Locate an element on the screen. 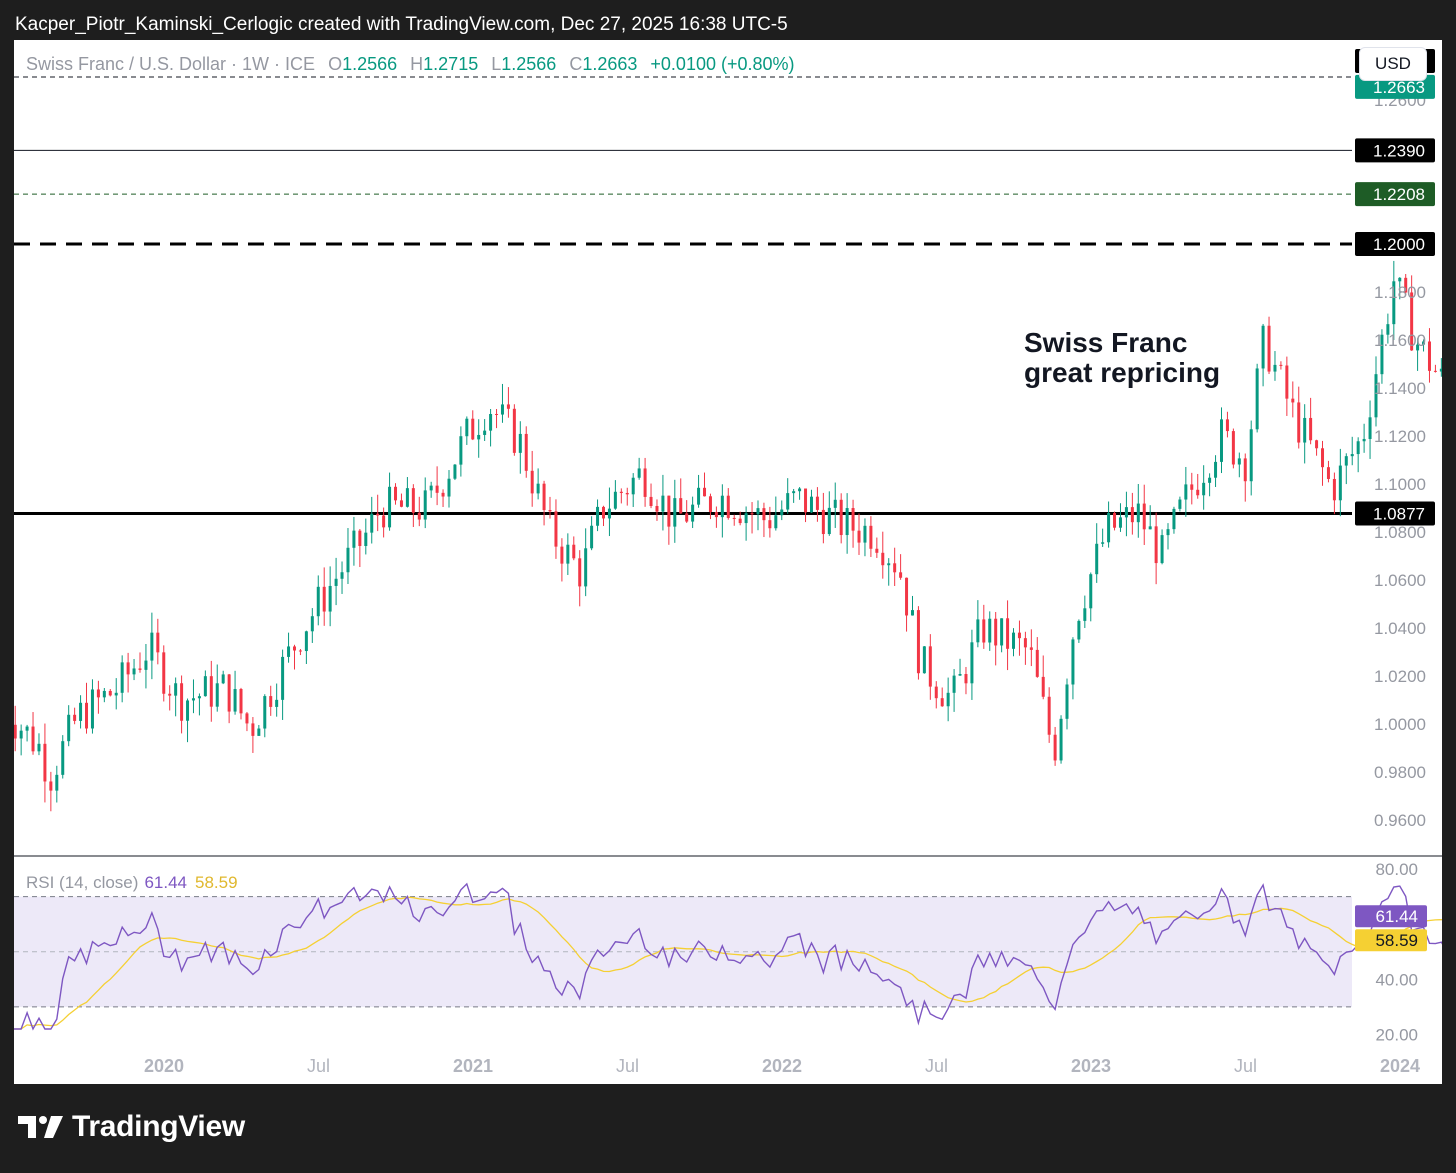 The width and height of the screenshot is (1456, 1173). price-tick-label: 1.1000 is located at coordinates (1400, 484).